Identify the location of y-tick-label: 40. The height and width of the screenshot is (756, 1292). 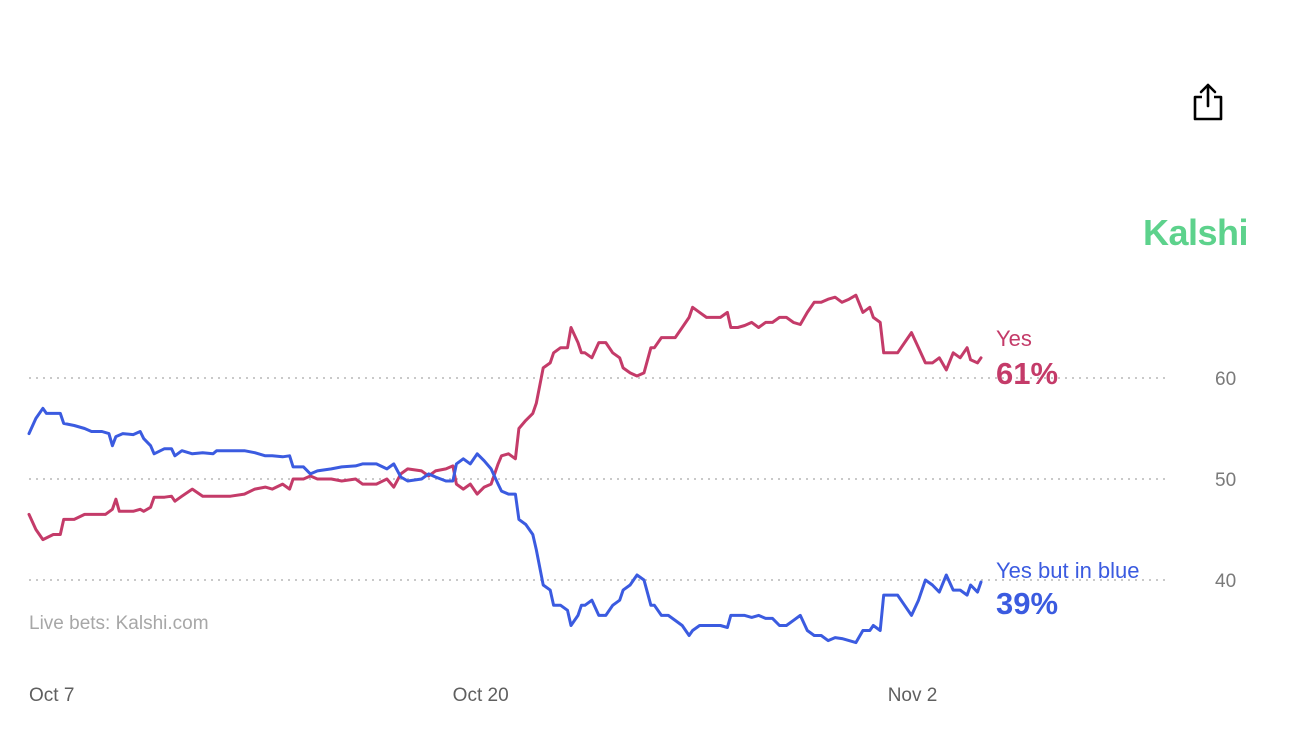
(1225, 581).